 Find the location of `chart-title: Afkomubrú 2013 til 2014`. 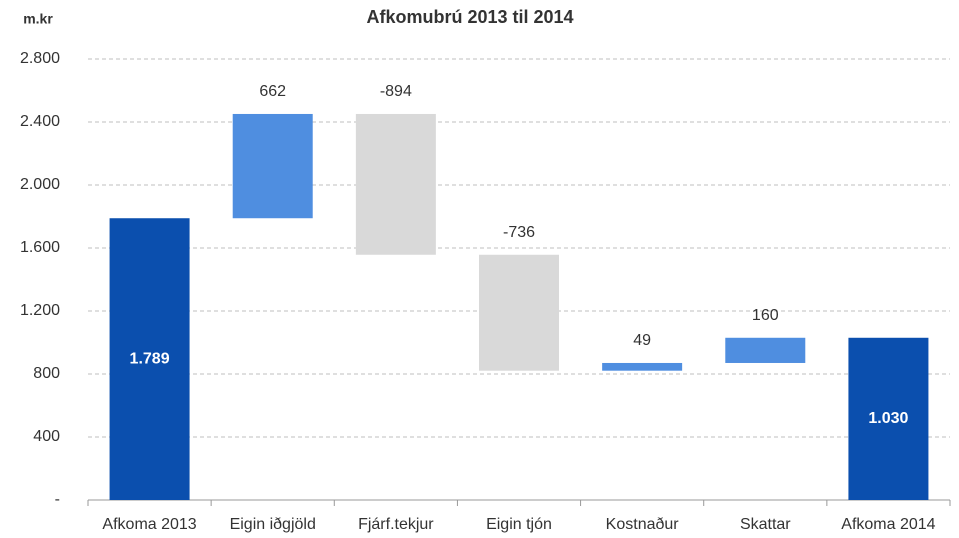

chart-title: Afkomubrú 2013 til 2014 is located at coordinates (469, 17).